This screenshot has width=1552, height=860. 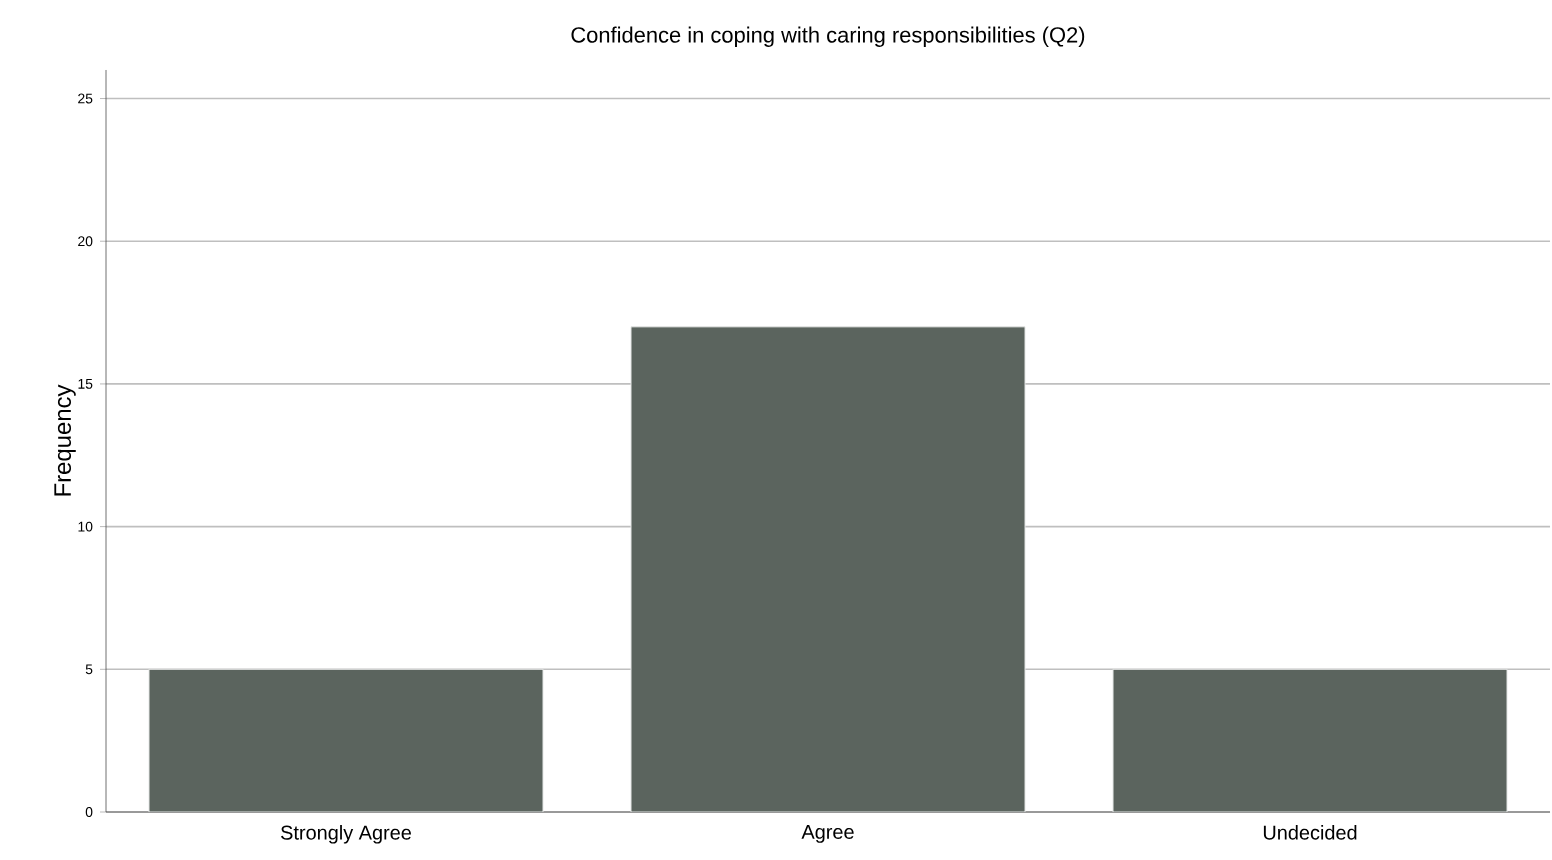 I want to click on x-tick-label: Undecided, so click(x=1310, y=832).